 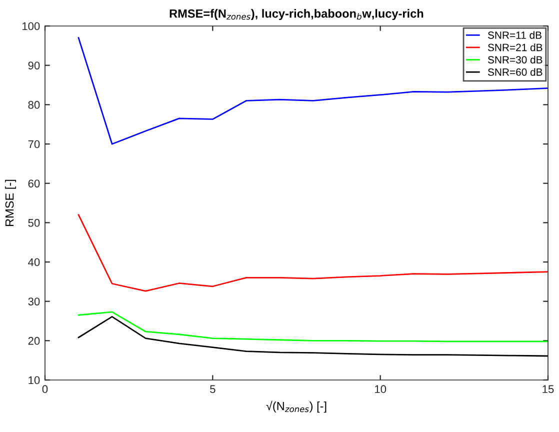 What do you see at coordinates (34, 66) in the screenshot?
I see `y-tick-label: 90` at bounding box center [34, 66].